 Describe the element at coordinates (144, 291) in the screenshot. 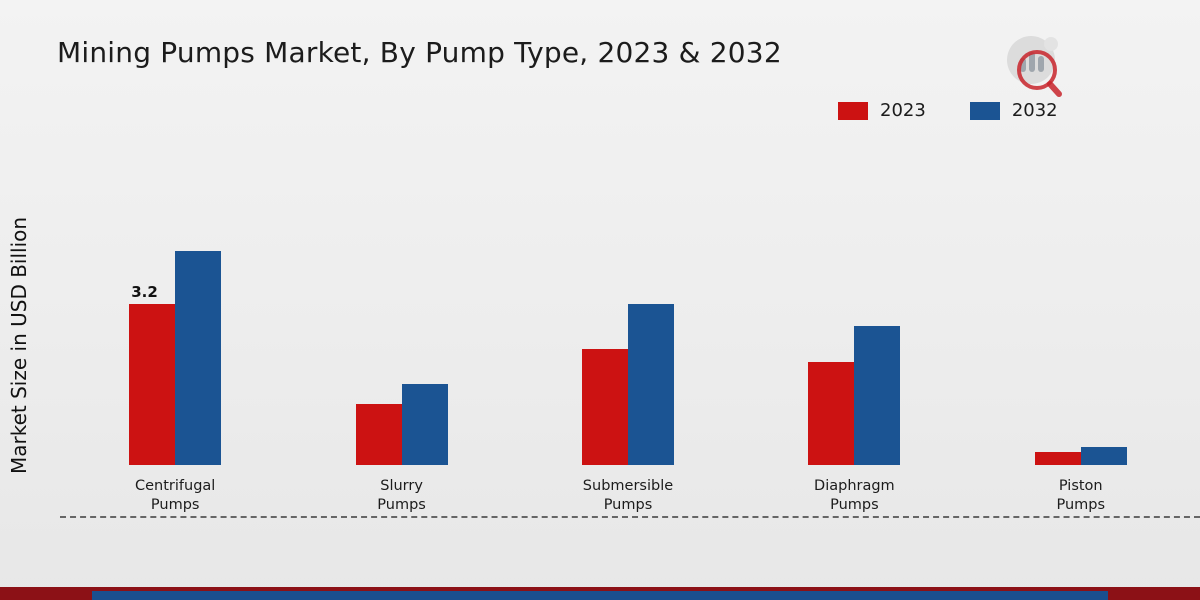

I see `bar-value-label: 3.2` at that location.